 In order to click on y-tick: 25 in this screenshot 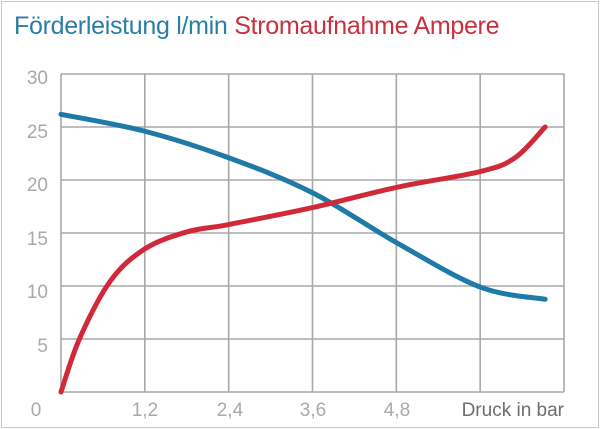, I will do `click(37, 132)`.